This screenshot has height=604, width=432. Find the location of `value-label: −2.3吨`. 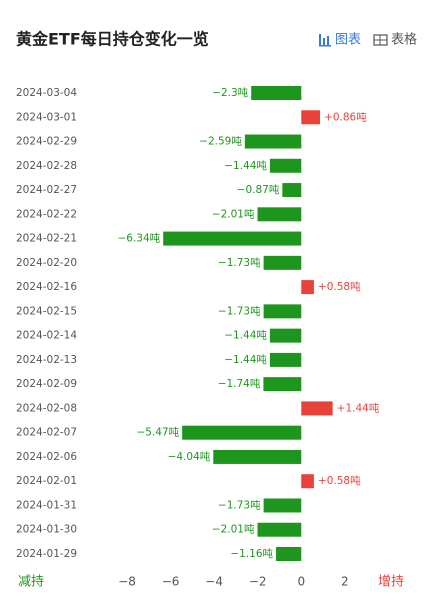

value-label: −2.3吨 is located at coordinates (230, 92).